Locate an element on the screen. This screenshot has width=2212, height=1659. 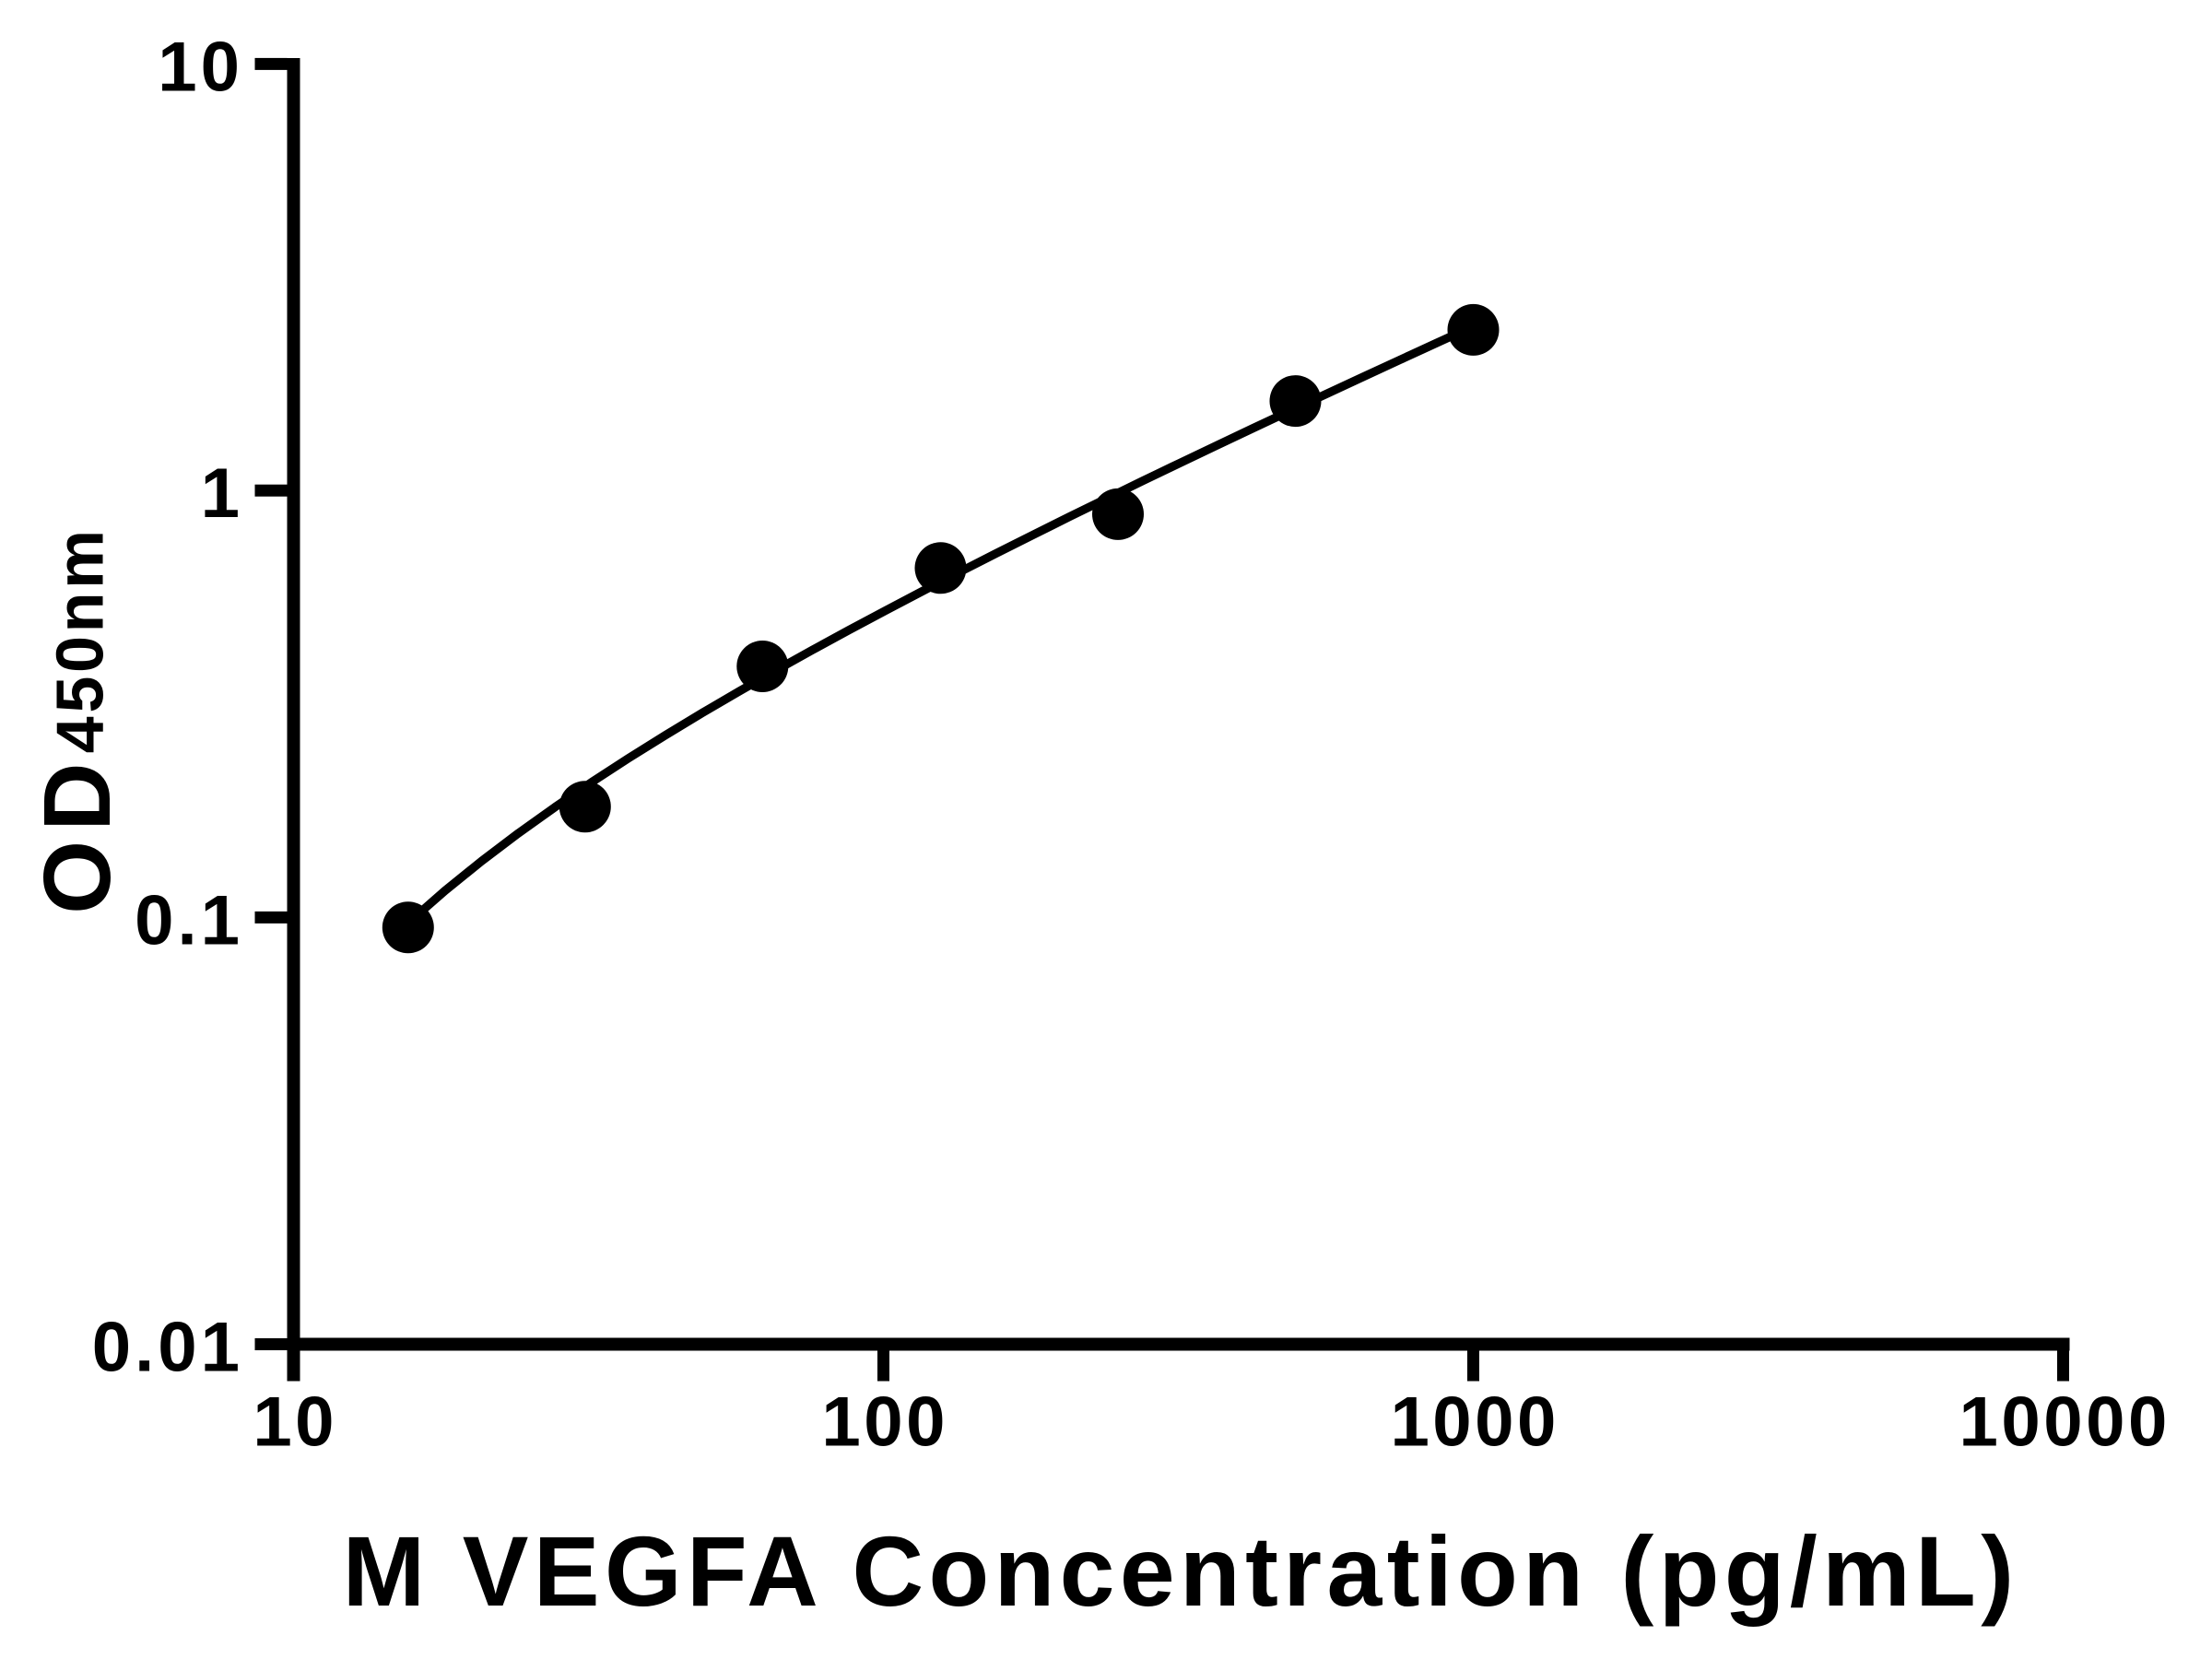
svg-text: M VEGFA Concentration (pg/mL) is located at coordinates (1181, 1571).